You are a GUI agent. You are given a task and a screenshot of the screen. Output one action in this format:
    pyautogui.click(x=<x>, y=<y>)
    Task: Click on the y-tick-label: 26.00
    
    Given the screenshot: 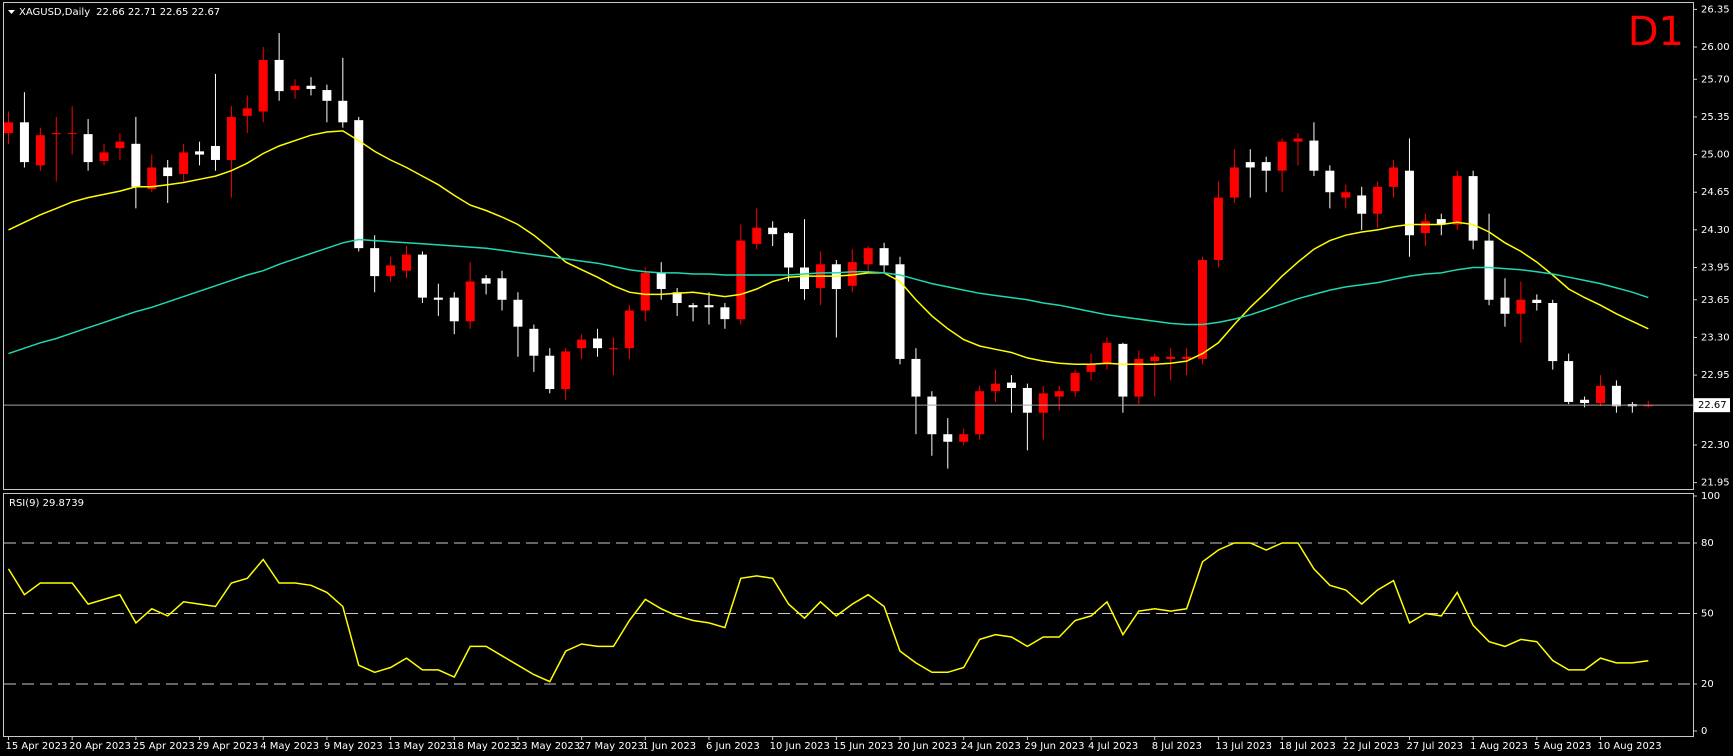 What is the action you would take?
    pyautogui.click(x=1715, y=47)
    